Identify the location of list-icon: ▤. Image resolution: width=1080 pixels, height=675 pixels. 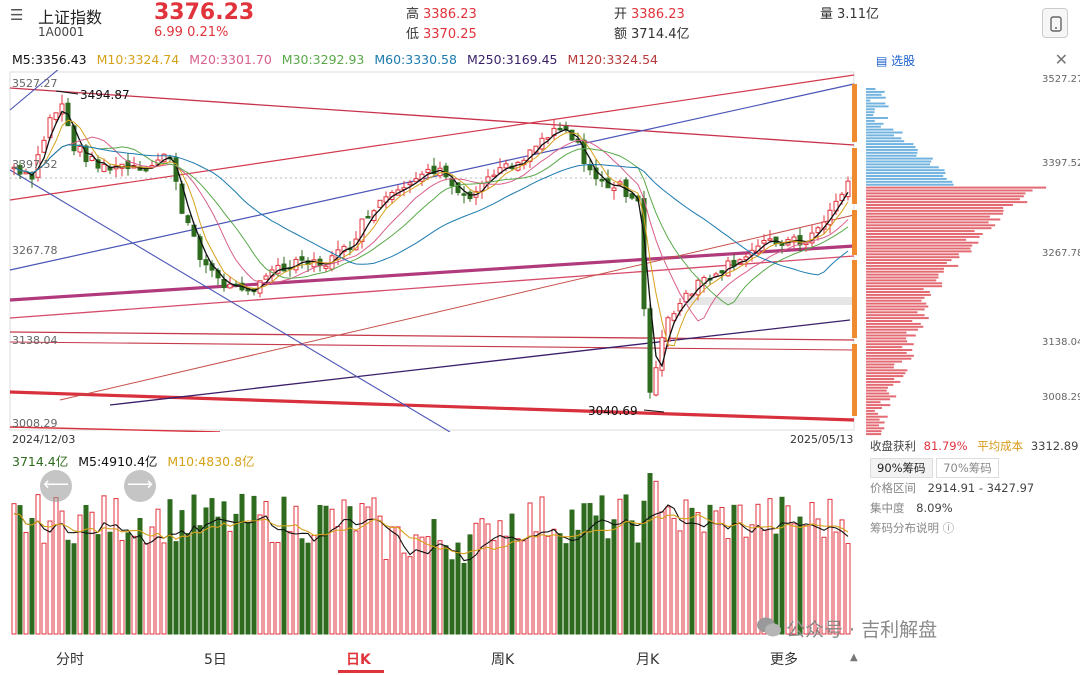
(884, 61).